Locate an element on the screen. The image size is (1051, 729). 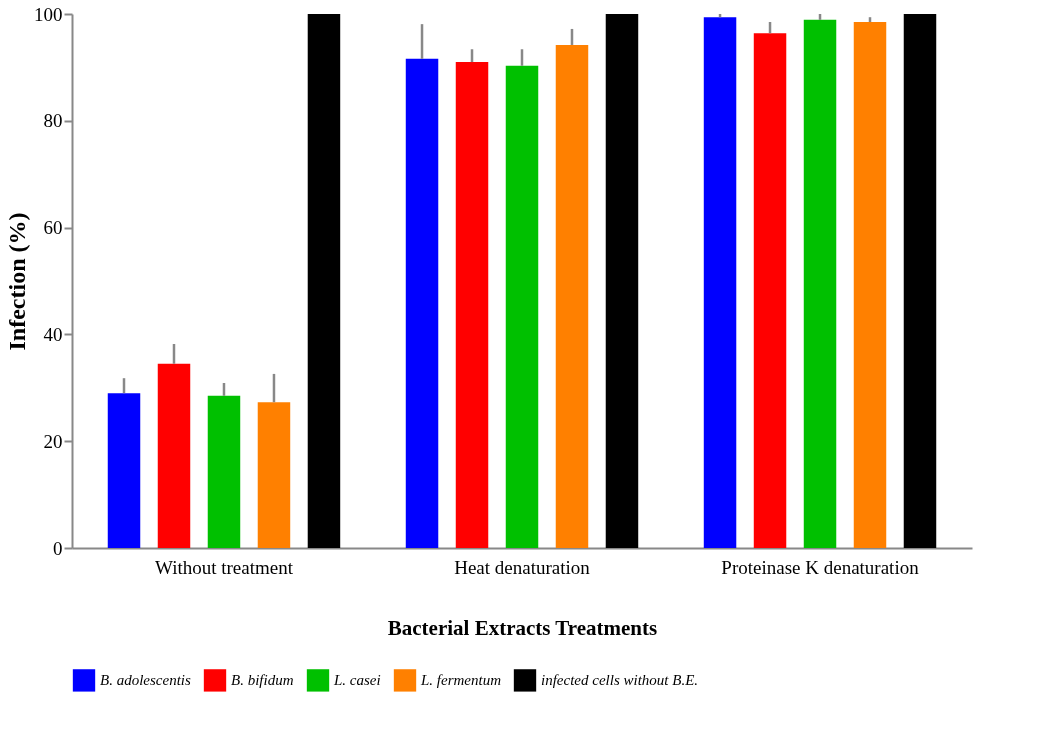
y-axis-title: Infection (%) is located at coordinates (17, 281).